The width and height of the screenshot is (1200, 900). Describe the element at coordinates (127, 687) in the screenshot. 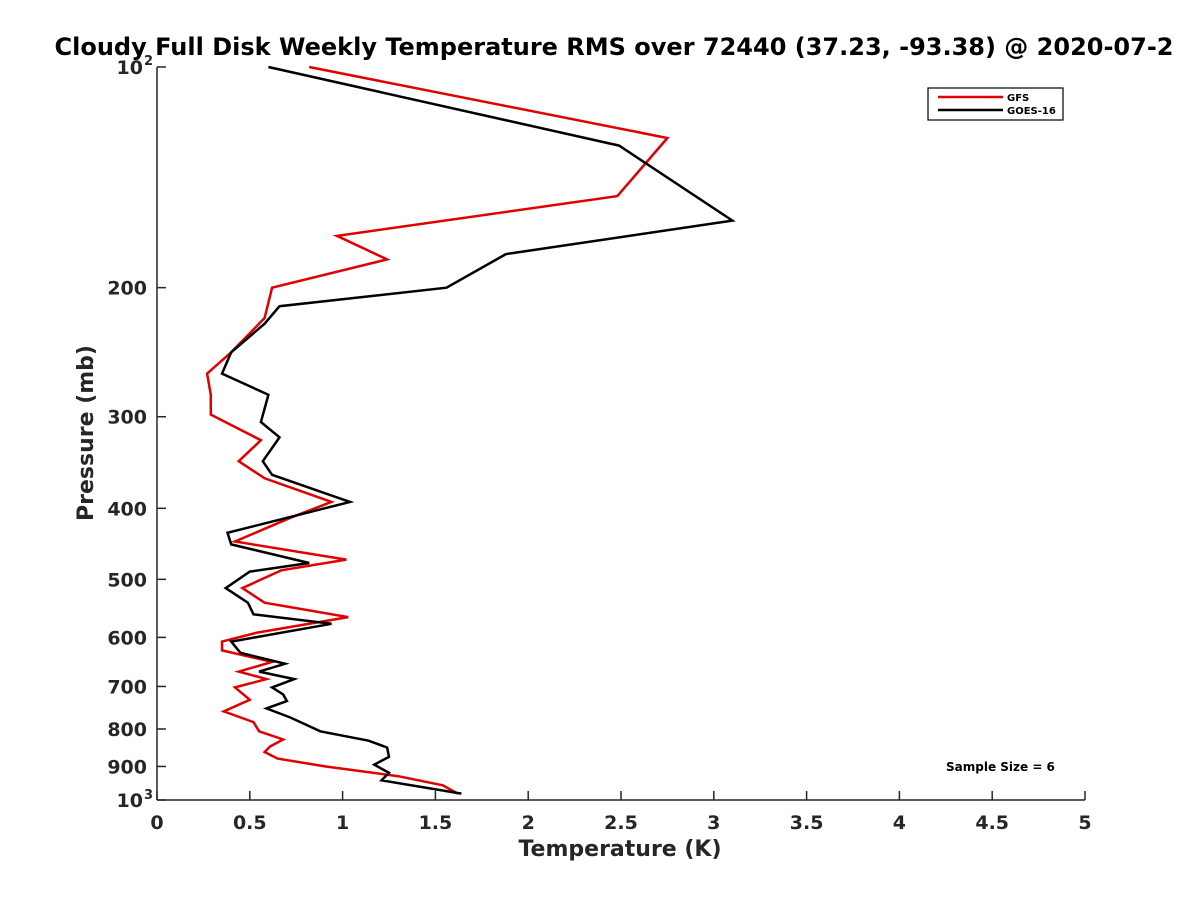

I see `y-tick-label: 700` at that location.